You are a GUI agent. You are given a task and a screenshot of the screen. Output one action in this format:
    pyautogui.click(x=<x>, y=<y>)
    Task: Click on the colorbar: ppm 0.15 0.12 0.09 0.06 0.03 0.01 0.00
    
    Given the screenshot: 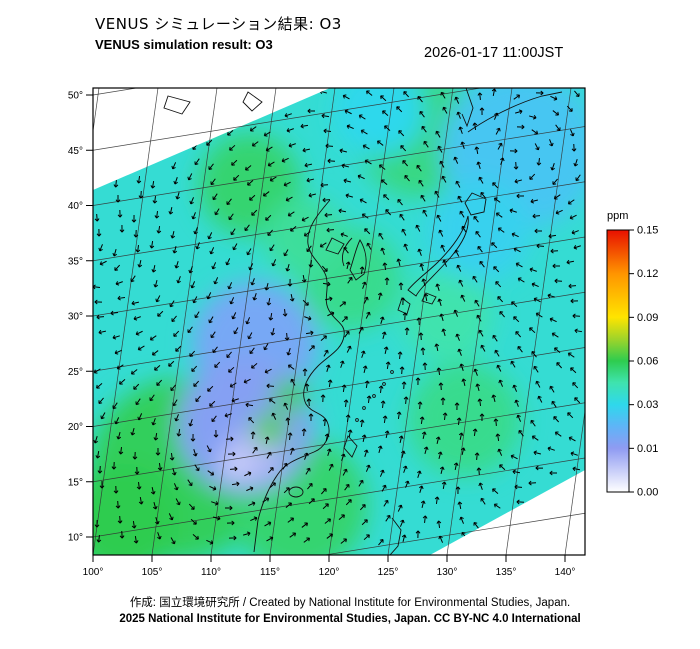 What is the action you would take?
    pyautogui.click(x=632, y=354)
    